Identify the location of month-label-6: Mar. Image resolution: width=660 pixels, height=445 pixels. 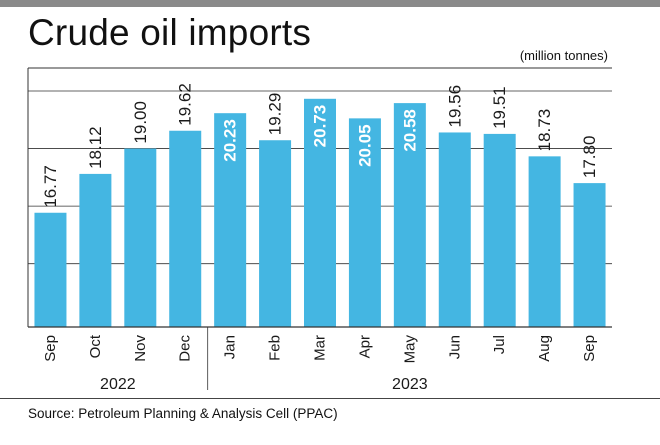
(320, 348).